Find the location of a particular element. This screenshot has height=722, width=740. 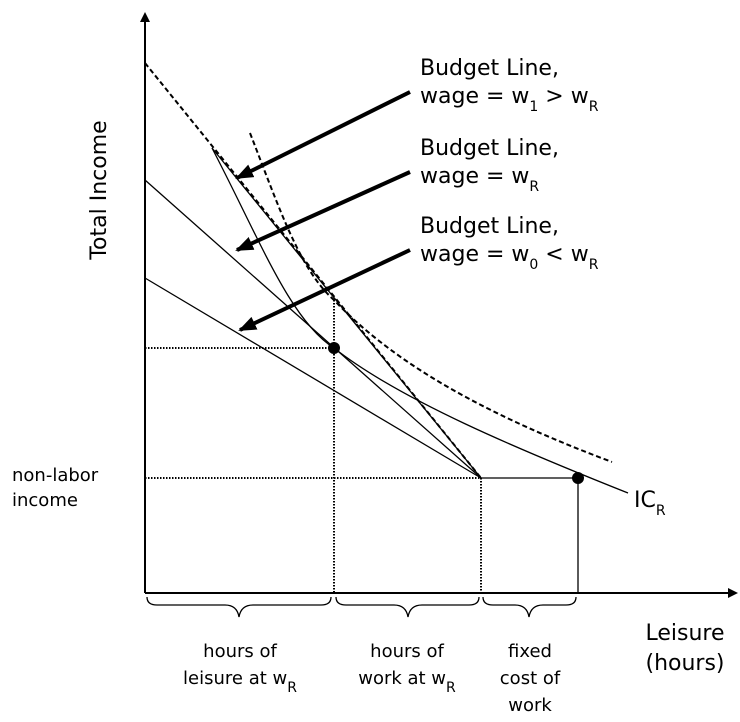

label: wage = wR is located at coordinates (479, 179).